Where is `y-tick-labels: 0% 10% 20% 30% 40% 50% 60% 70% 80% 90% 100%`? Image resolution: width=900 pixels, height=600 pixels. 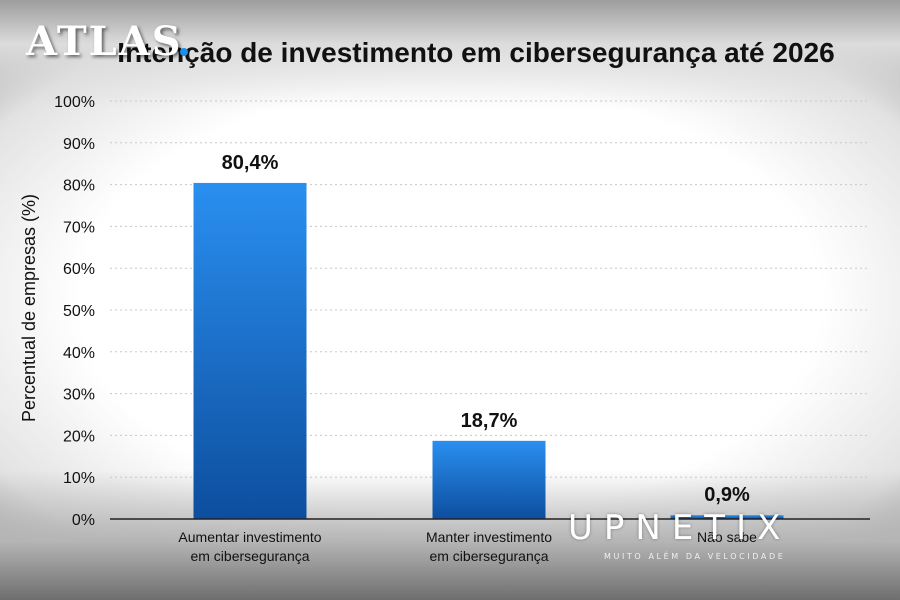
y-tick-labels: 0% 10% 20% 30% 40% 50% 60% 70% 80% 90% 100% is located at coordinates (74, 311).